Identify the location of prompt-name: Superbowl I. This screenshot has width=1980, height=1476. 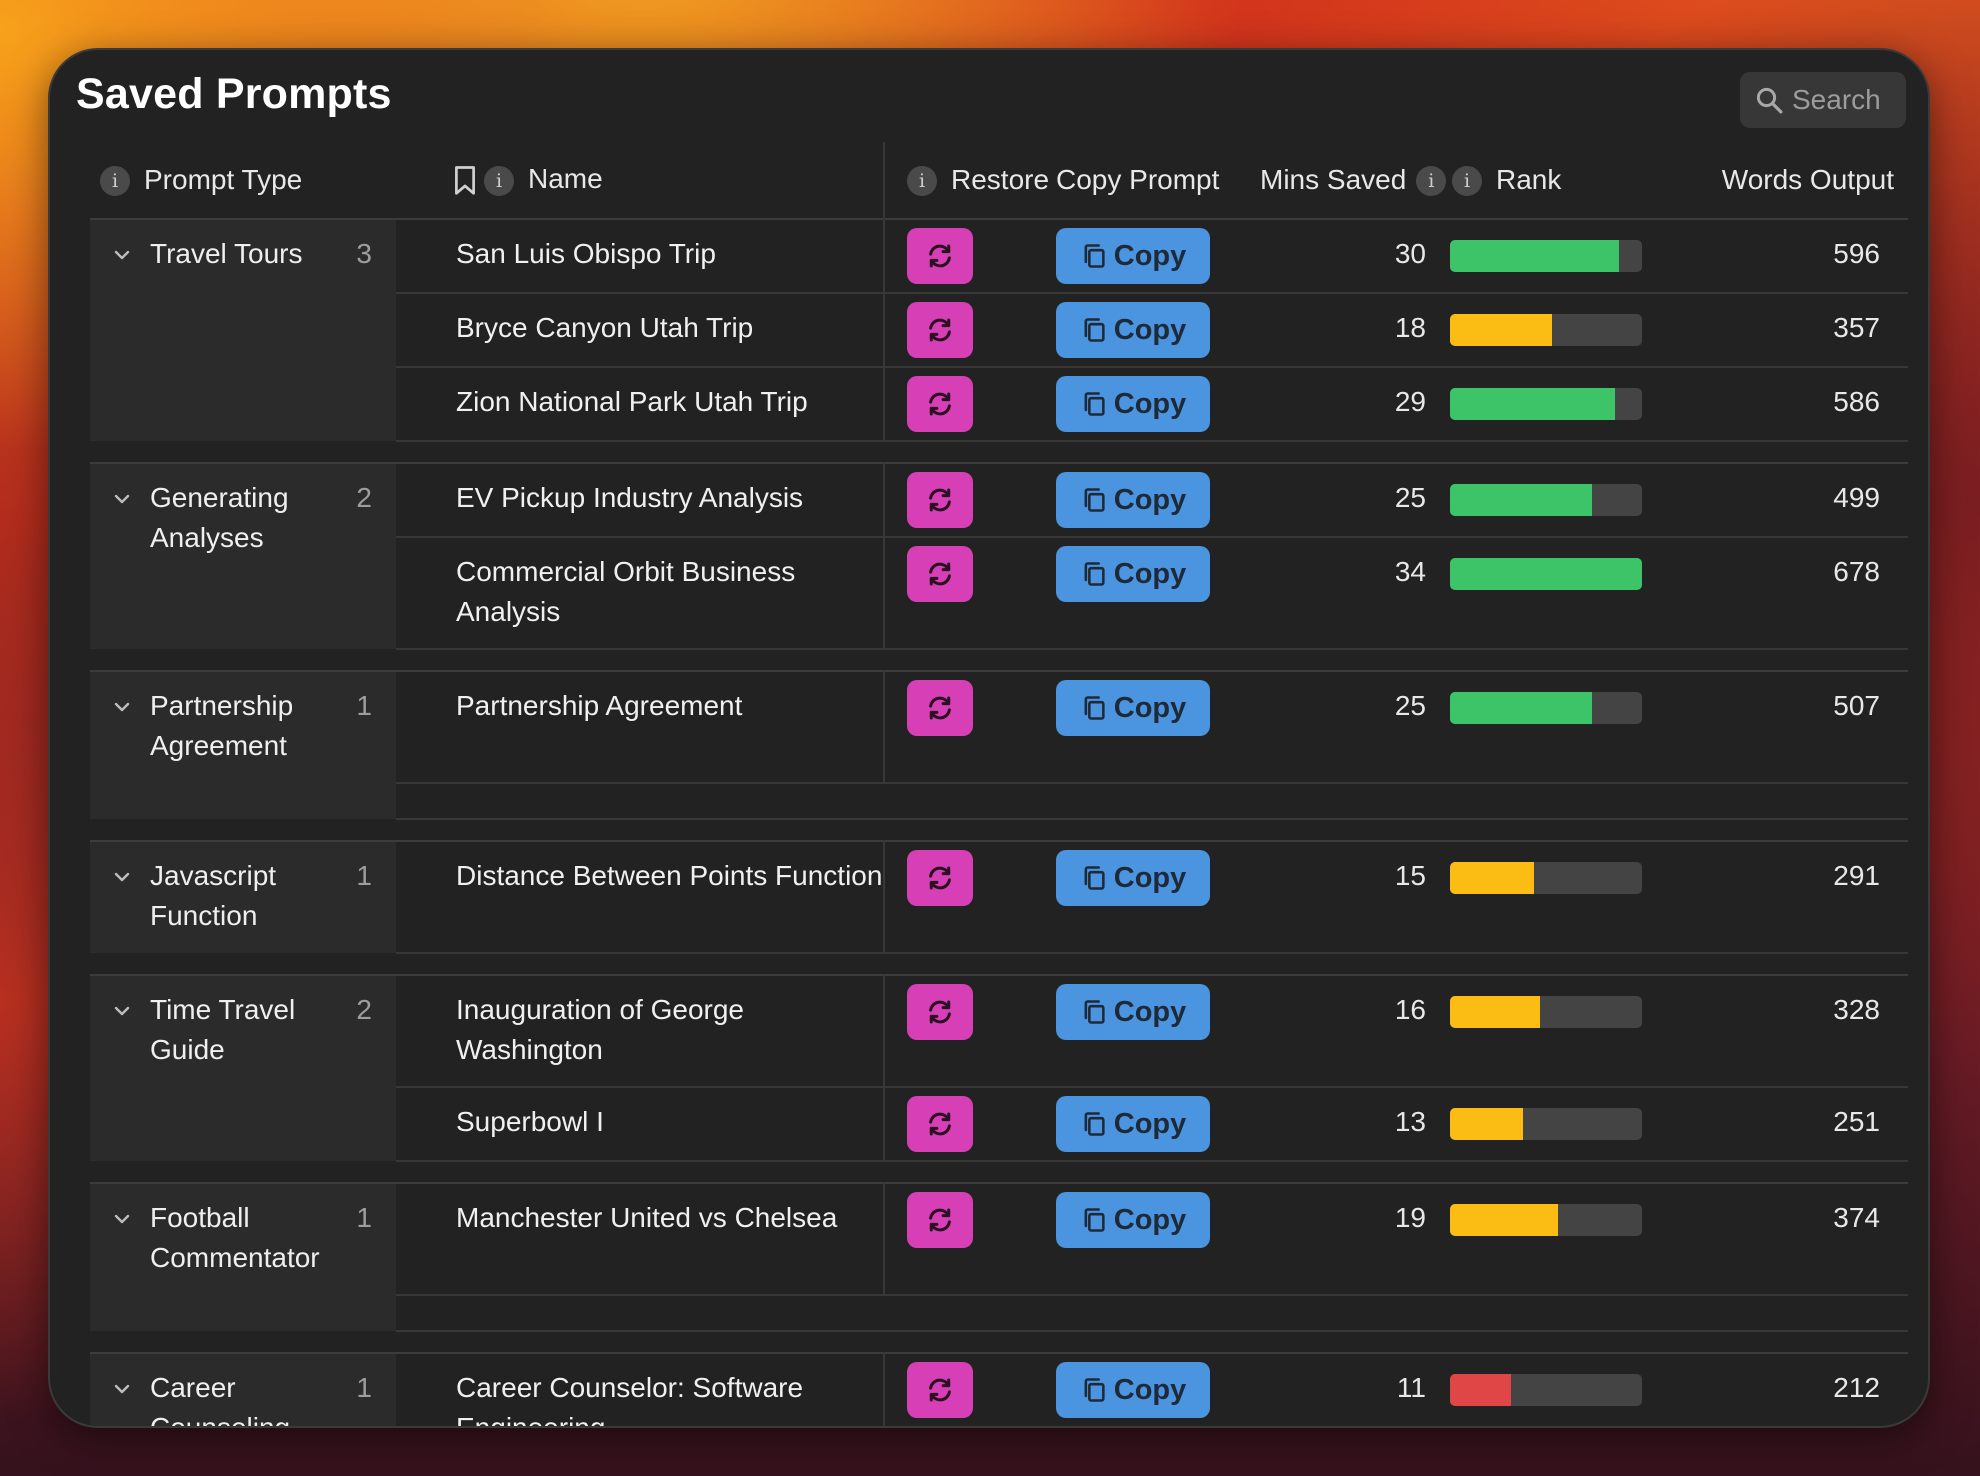
(640, 1124).